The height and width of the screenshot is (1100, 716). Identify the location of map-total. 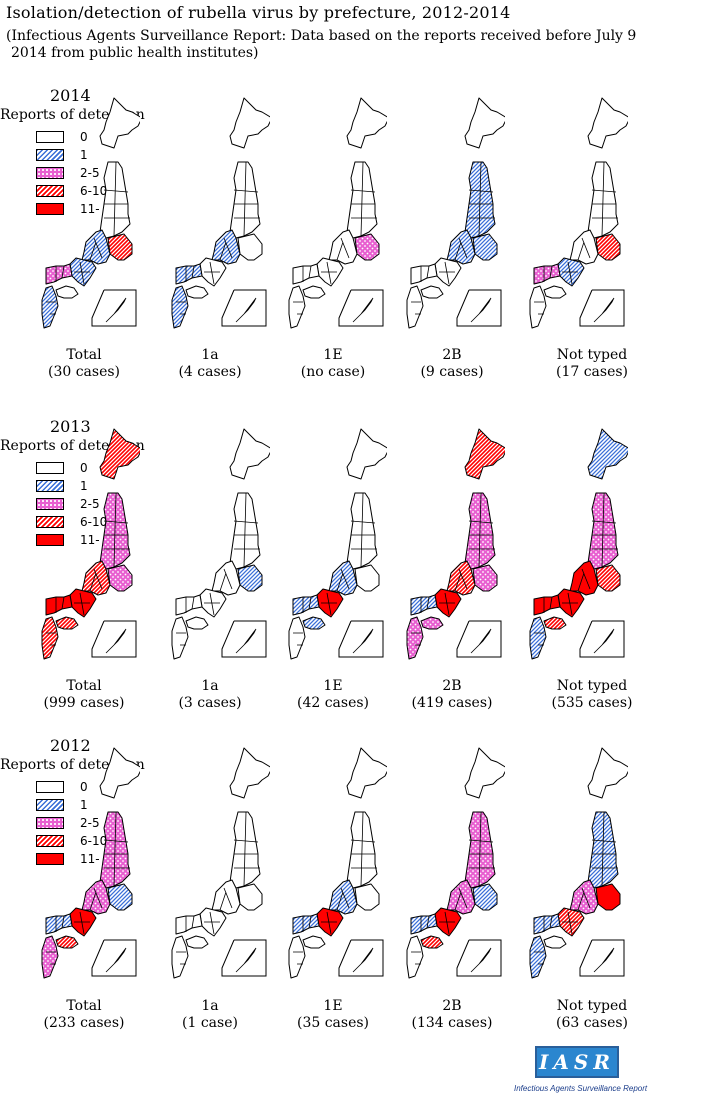
(90, 863).